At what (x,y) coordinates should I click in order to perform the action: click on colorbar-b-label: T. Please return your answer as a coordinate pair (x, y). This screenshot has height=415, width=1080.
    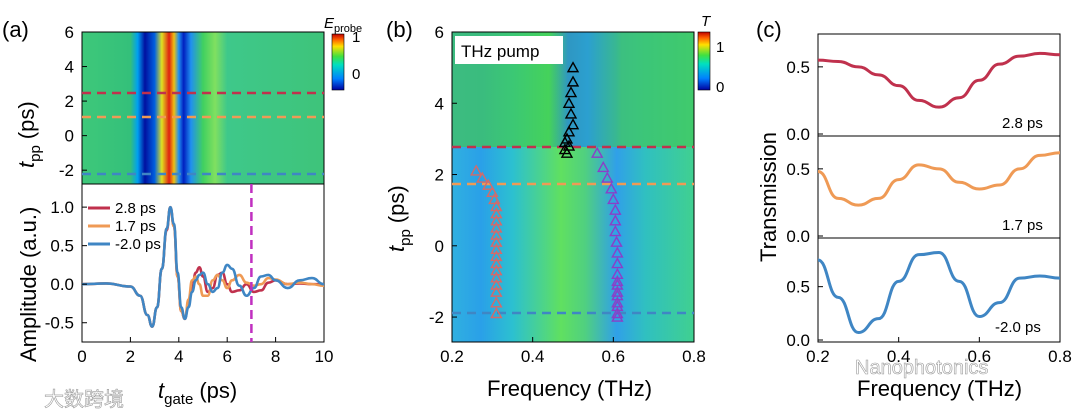
    Looking at the image, I should click on (706, 21).